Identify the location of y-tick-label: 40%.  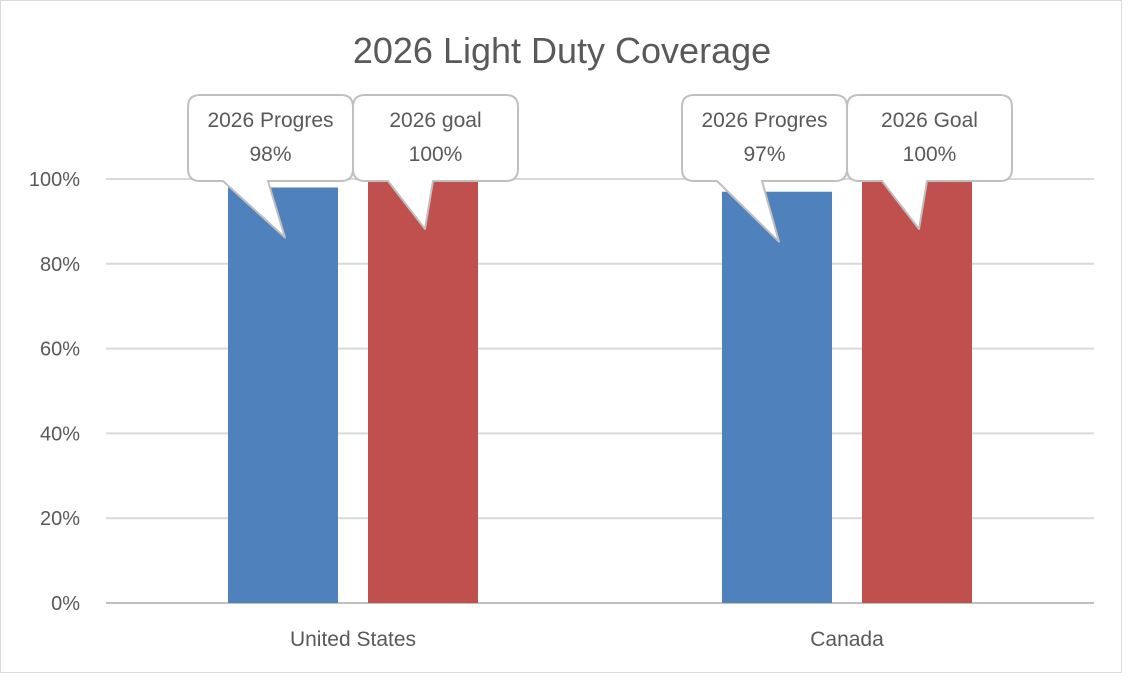
(60, 434).